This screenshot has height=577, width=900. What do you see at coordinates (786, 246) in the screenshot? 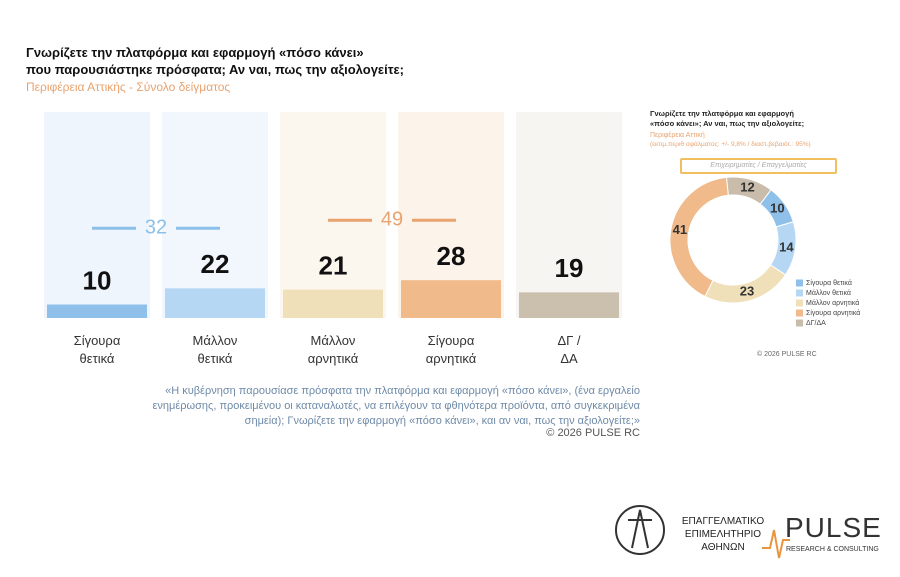
I see `donut-label: 14` at bounding box center [786, 246].